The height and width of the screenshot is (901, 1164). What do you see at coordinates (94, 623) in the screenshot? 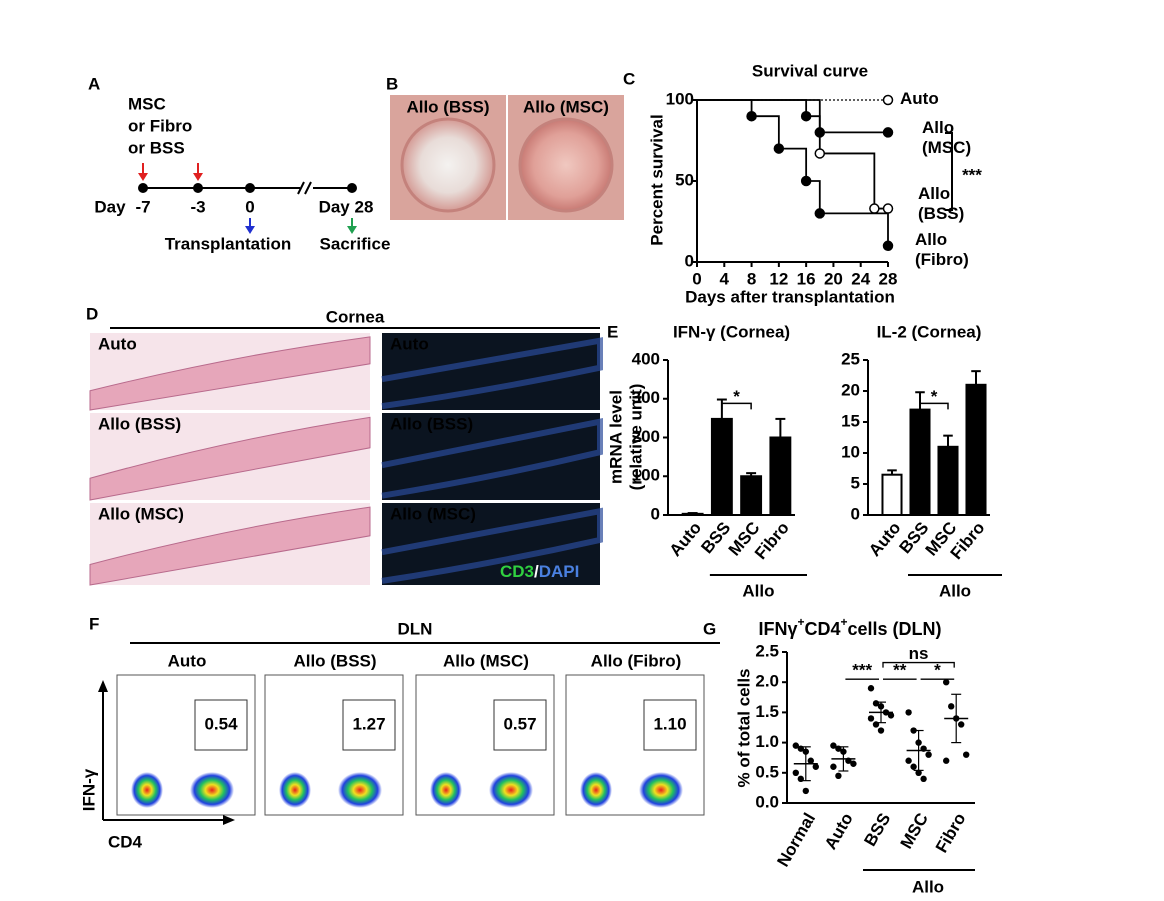
I see `panel-label: F` at bounding box center [94, 623].